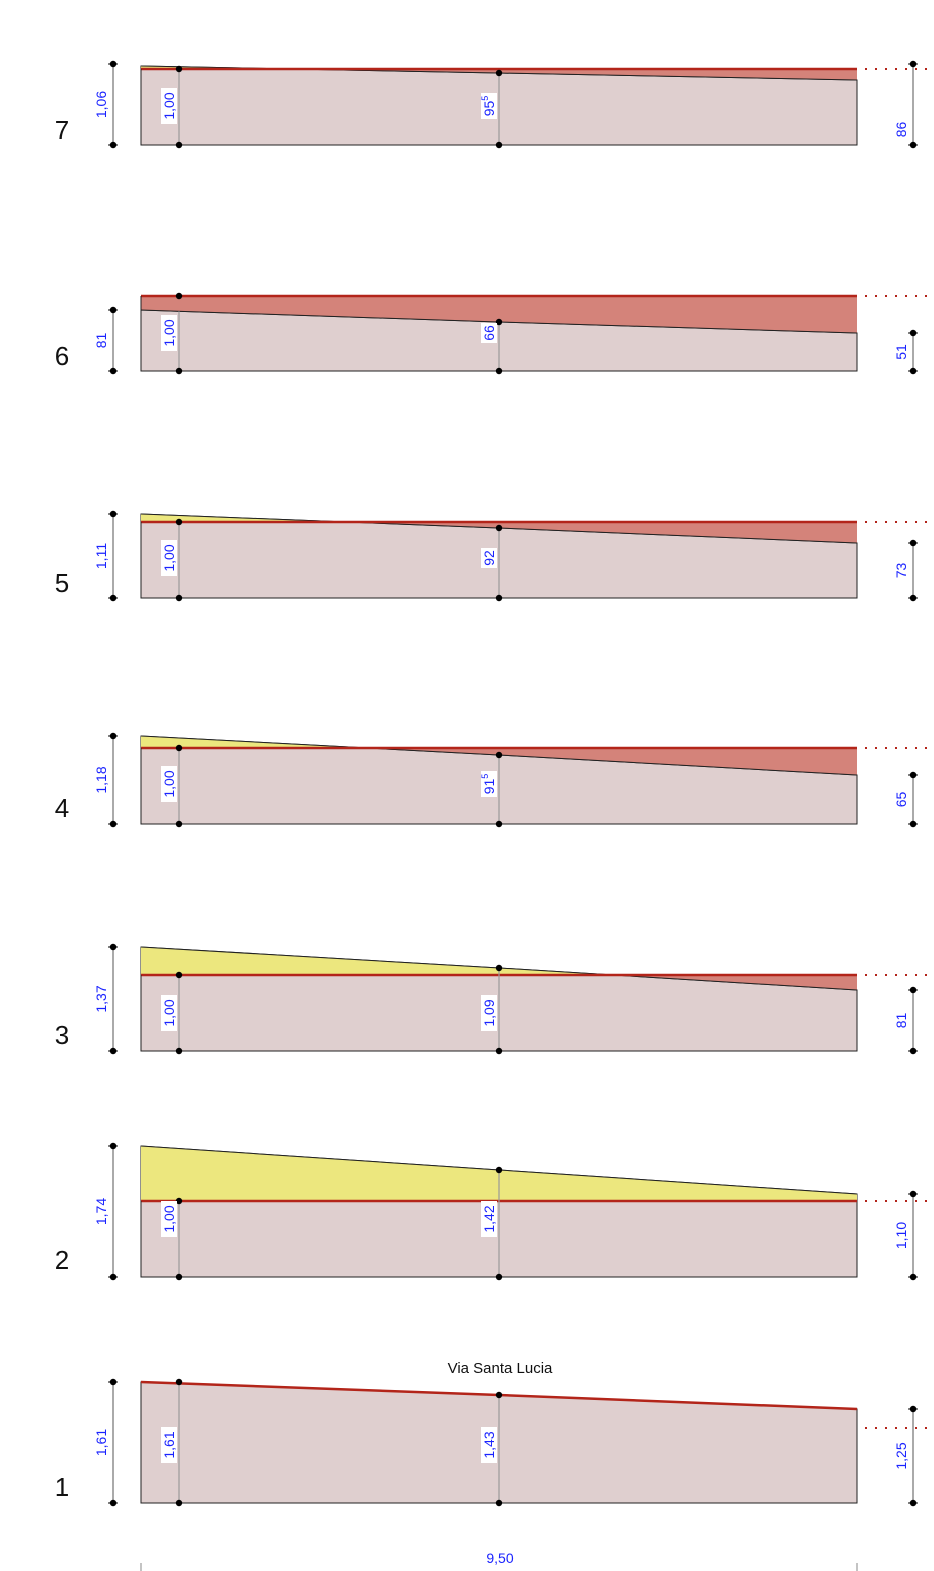 The image size is (934, 1571). I want to click on section-1-inner-height-bg, so click(169, 1445).